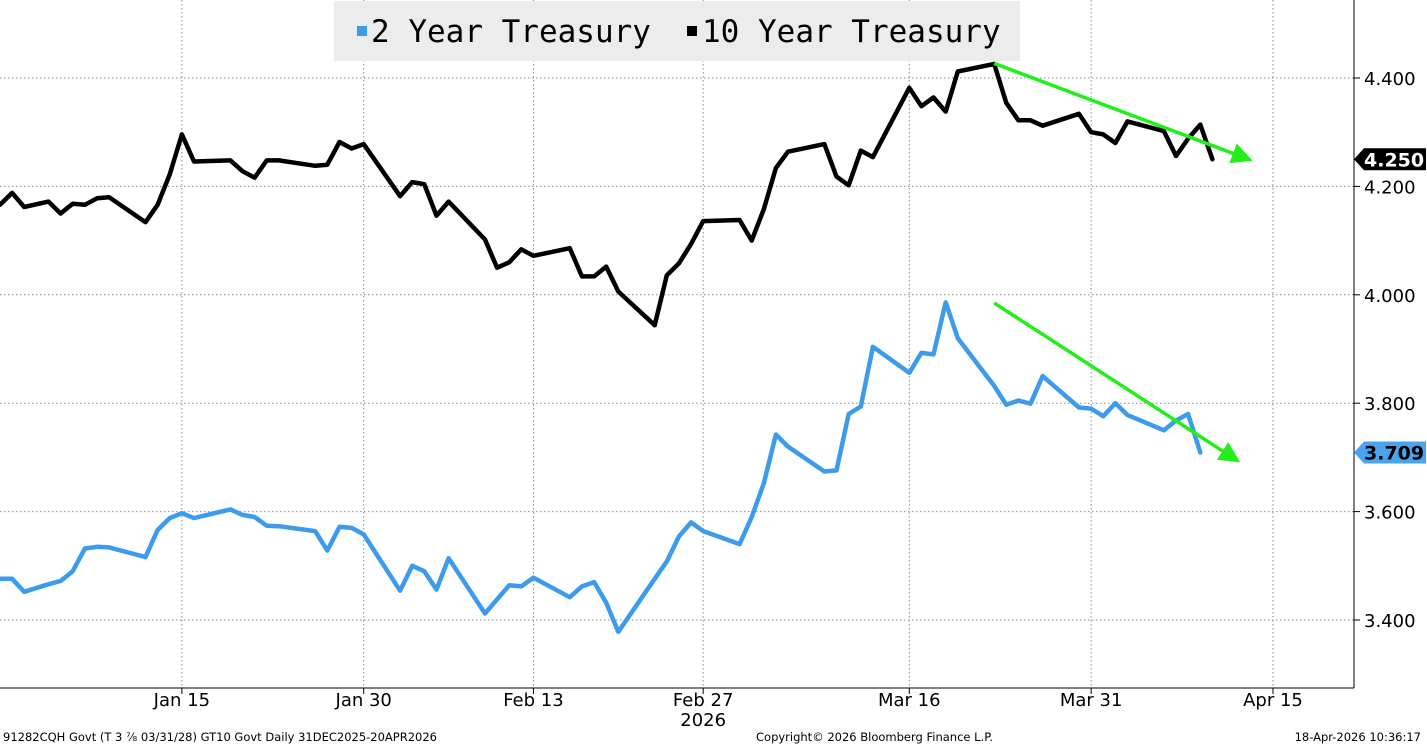 The width and height of the screenshot is (1427, 745). What do you see at coordinates (533, 700) in the screenshot?
I see `x-tick-label: Feb 13` at bounding box center [533, 700].